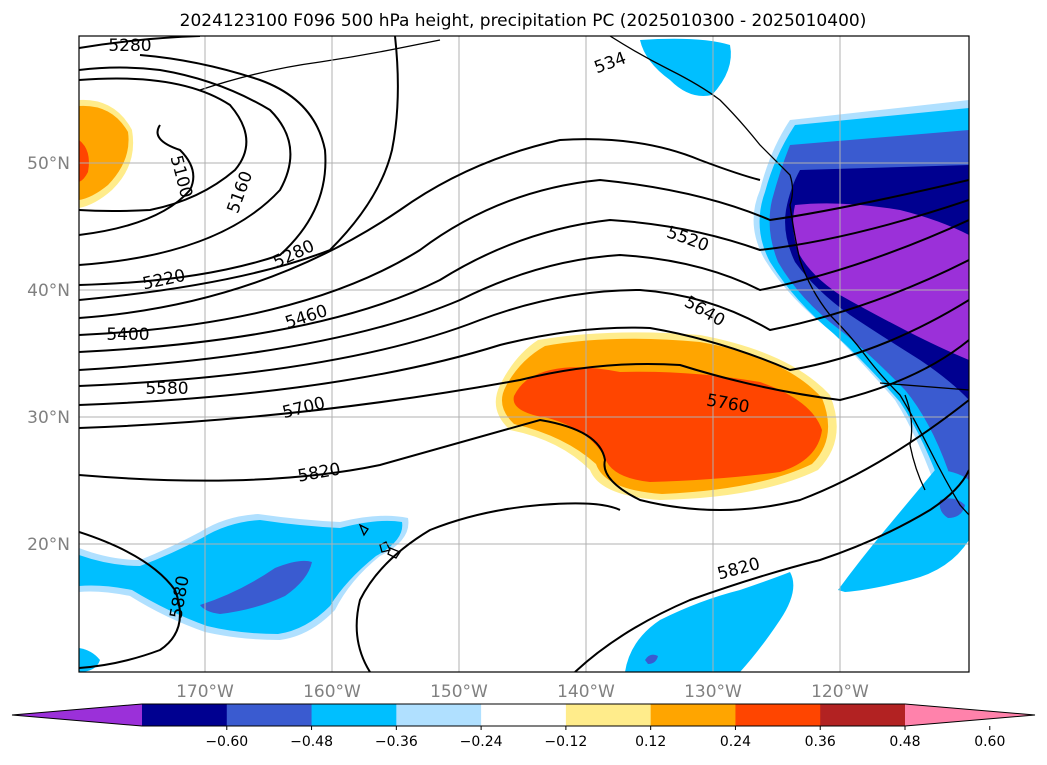 The image size is (1047, 765). What do you see at coordinates (970, 715) in the screenshot?
I see `colorbar-extension-high` at bounding box center [970, 715].